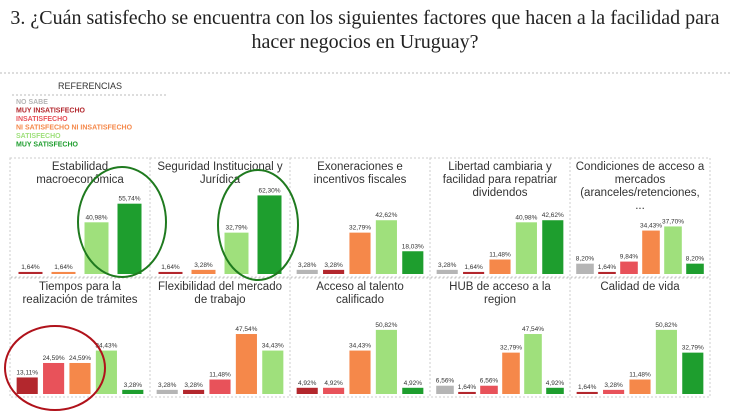  Describe the element at coordinates (246, 329) in the screenshot. I see `value-label: 47,54%` at that location.